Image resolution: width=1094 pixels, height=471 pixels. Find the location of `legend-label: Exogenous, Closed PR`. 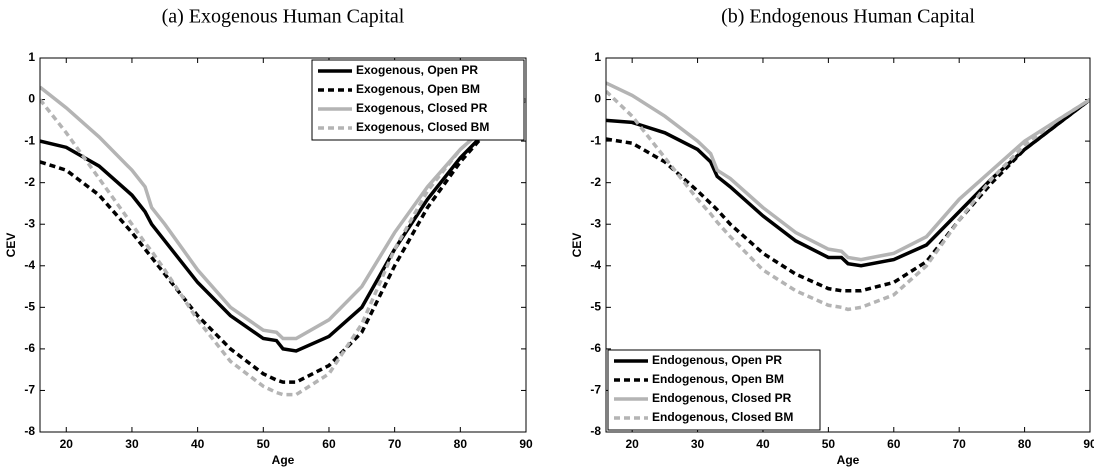

legend-label: Exogenous, Closed PR is located at coordinates (422, 108).